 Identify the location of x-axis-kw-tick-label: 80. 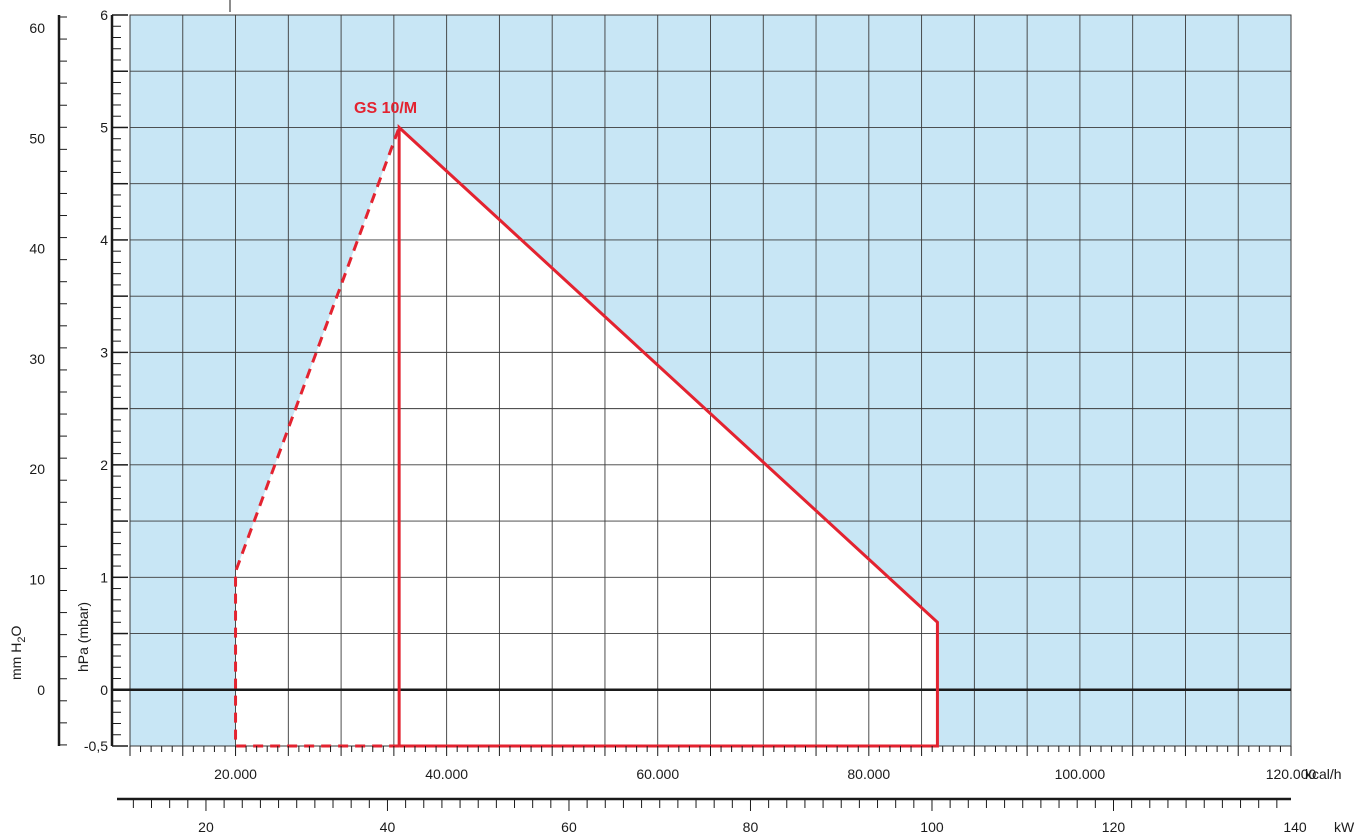
(751, 827).